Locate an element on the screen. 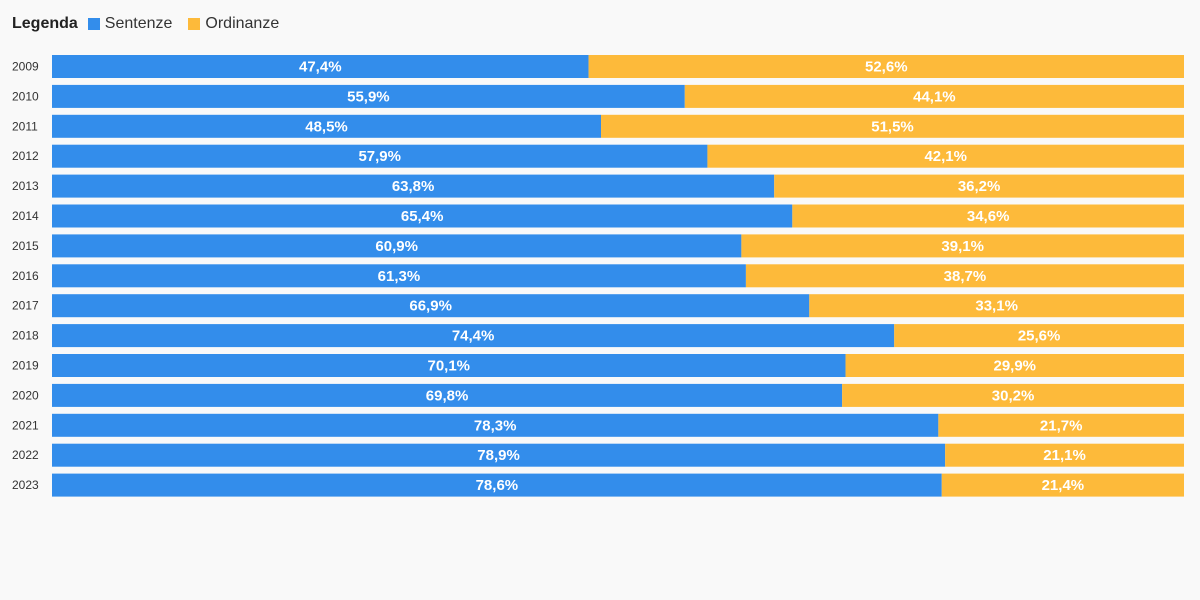  bar-sentenze-2019 is located at coordinates (449, 365).